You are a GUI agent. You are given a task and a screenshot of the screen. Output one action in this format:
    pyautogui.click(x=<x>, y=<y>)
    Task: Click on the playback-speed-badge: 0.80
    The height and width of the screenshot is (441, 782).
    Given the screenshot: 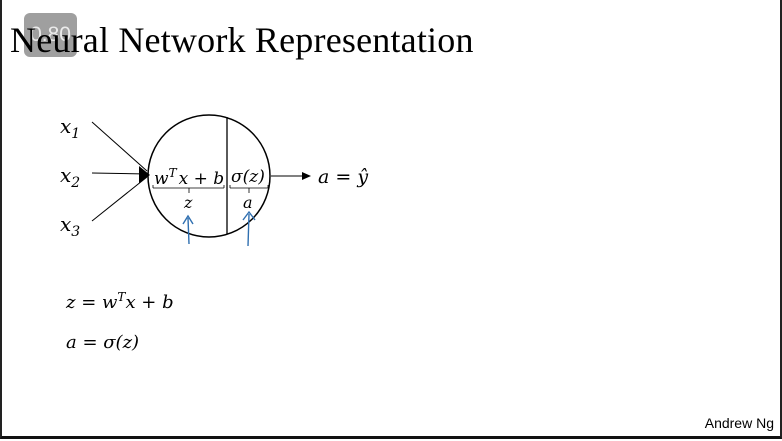 What is the action you would take?
    pyautogui.click(x=50, y=35)
    